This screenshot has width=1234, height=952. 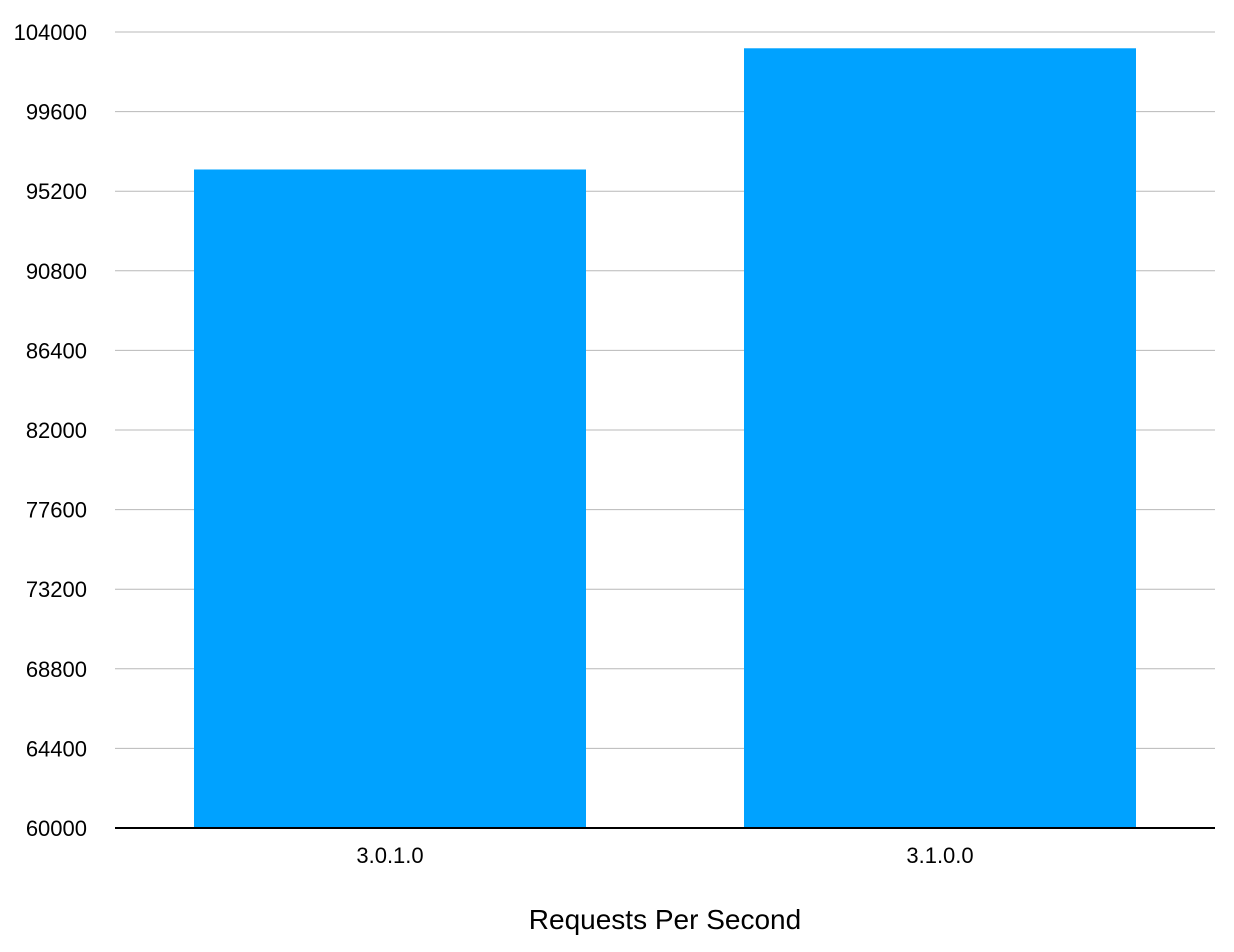 I want to click on y-tick-label: 60000, so click(x=56, y=828).